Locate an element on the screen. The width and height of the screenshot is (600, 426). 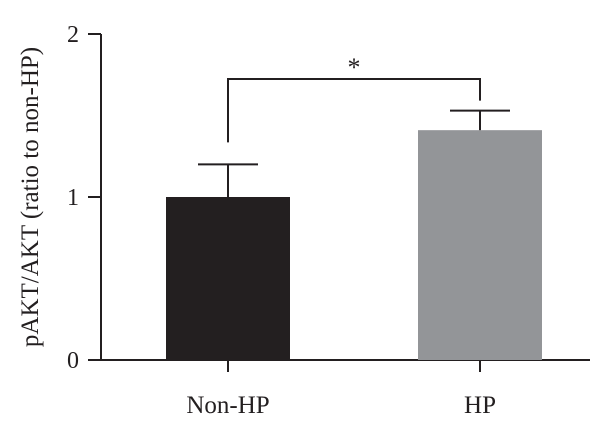
y-axis-label: pAKT/AKT (ratio to non-HP) is located at coordinates (30, 197).